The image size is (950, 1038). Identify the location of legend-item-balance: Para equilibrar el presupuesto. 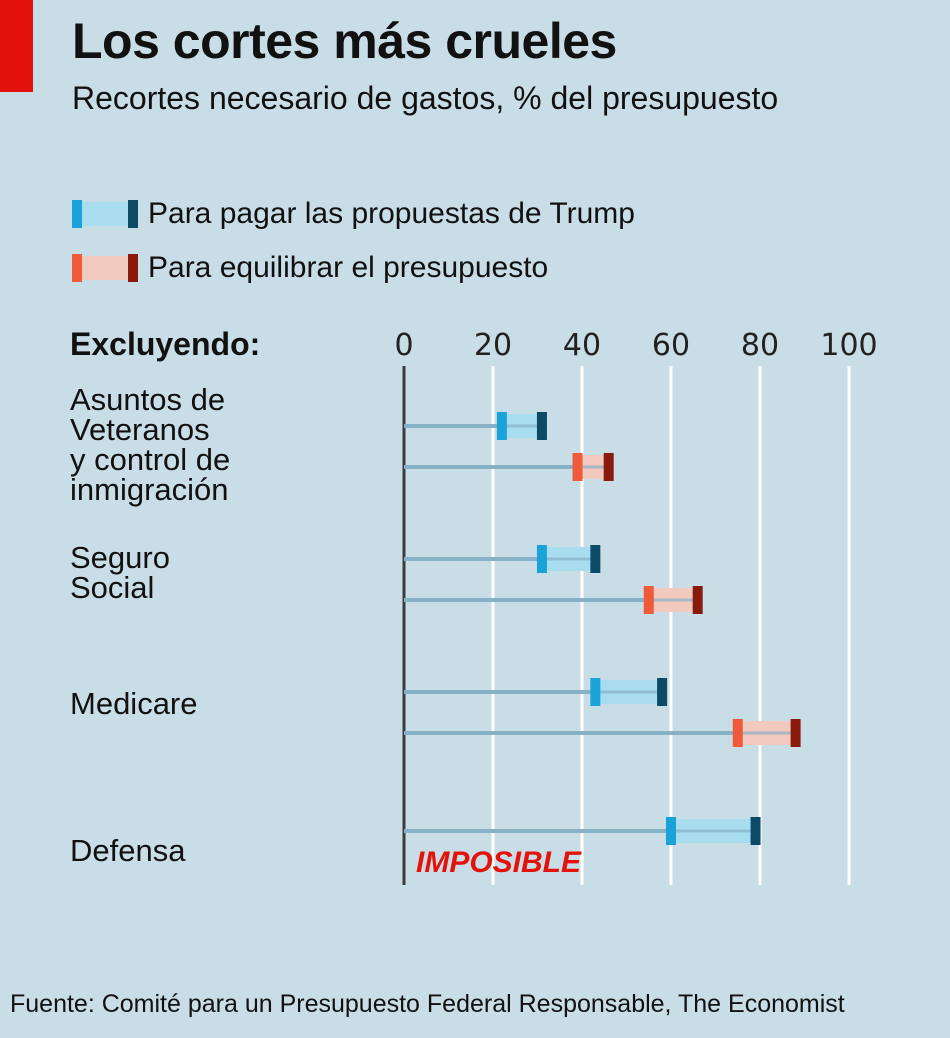
(310, 268).